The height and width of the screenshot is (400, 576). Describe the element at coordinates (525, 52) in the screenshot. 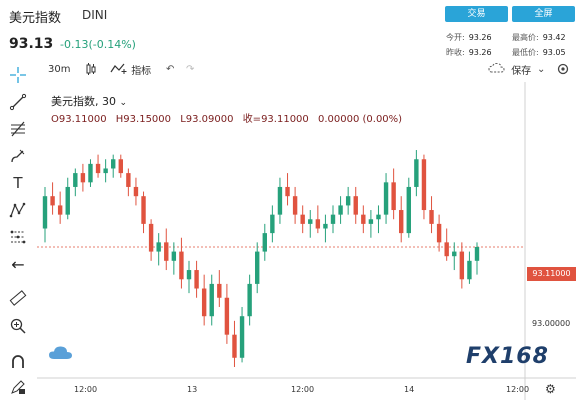

I see `low-label: 最低价:` at that location.